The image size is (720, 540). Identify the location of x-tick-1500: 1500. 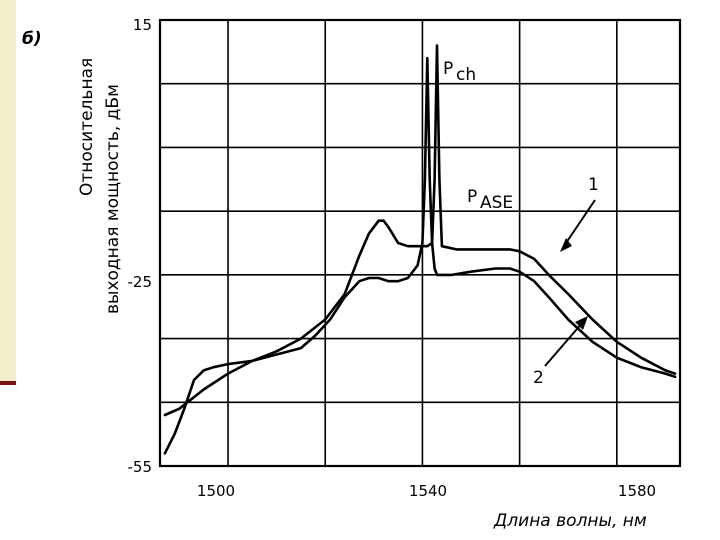
(216, 491).